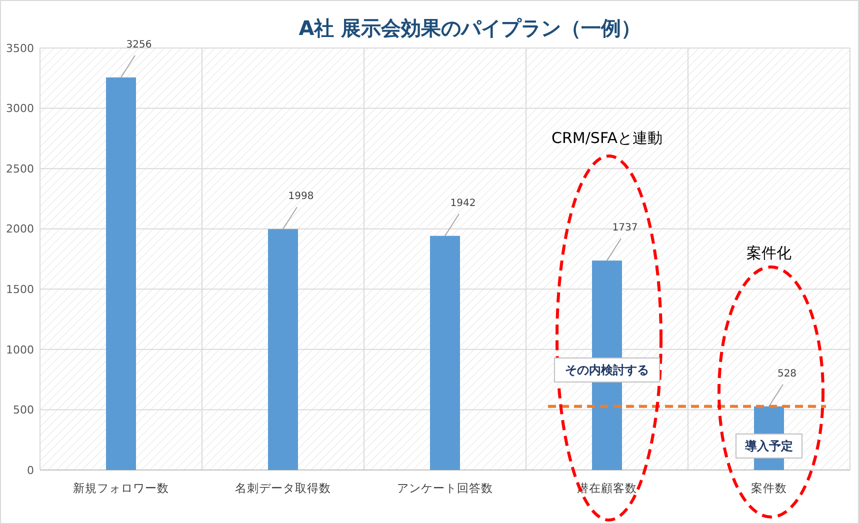 The width and height of the screenshot is (859, 524). I want to click on chart-title: A社 展示会効果のパイプラン（一例）, so click(470, 28).